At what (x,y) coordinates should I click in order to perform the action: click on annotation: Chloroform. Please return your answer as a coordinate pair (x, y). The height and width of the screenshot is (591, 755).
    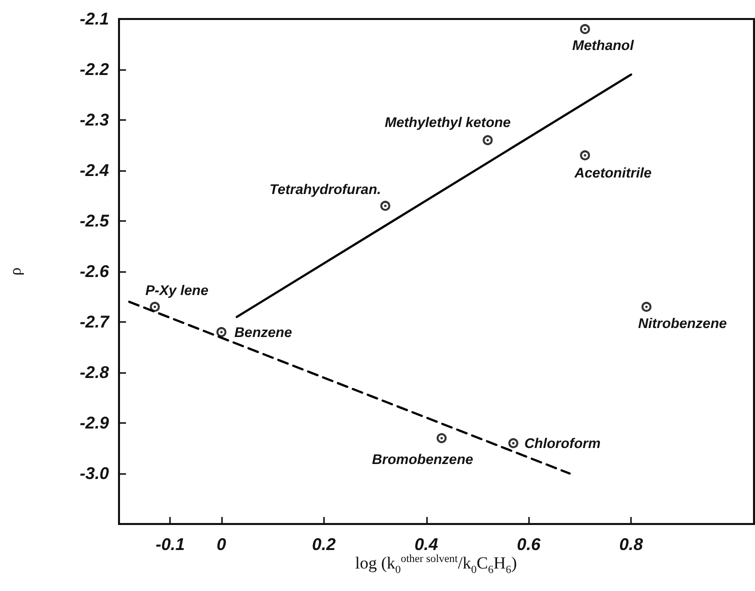
    Looking at the image, I should click on (562, 443).